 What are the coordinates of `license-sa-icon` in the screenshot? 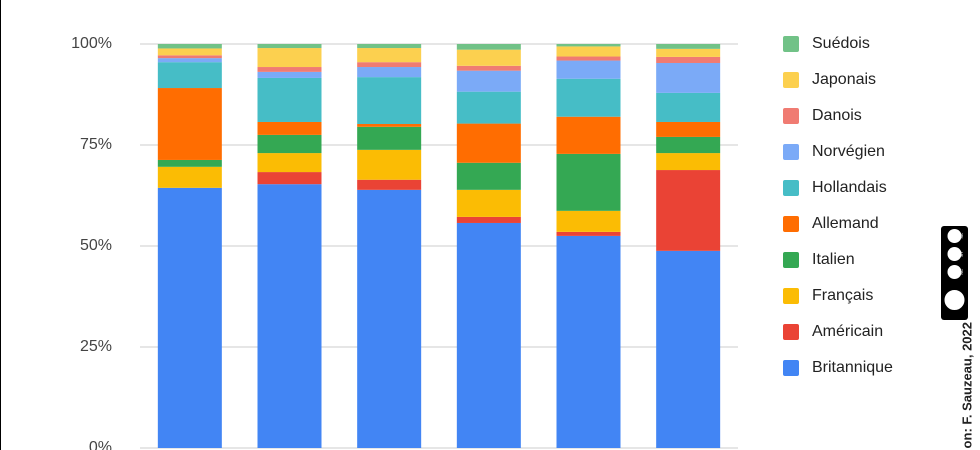 It's located at (954, 236).